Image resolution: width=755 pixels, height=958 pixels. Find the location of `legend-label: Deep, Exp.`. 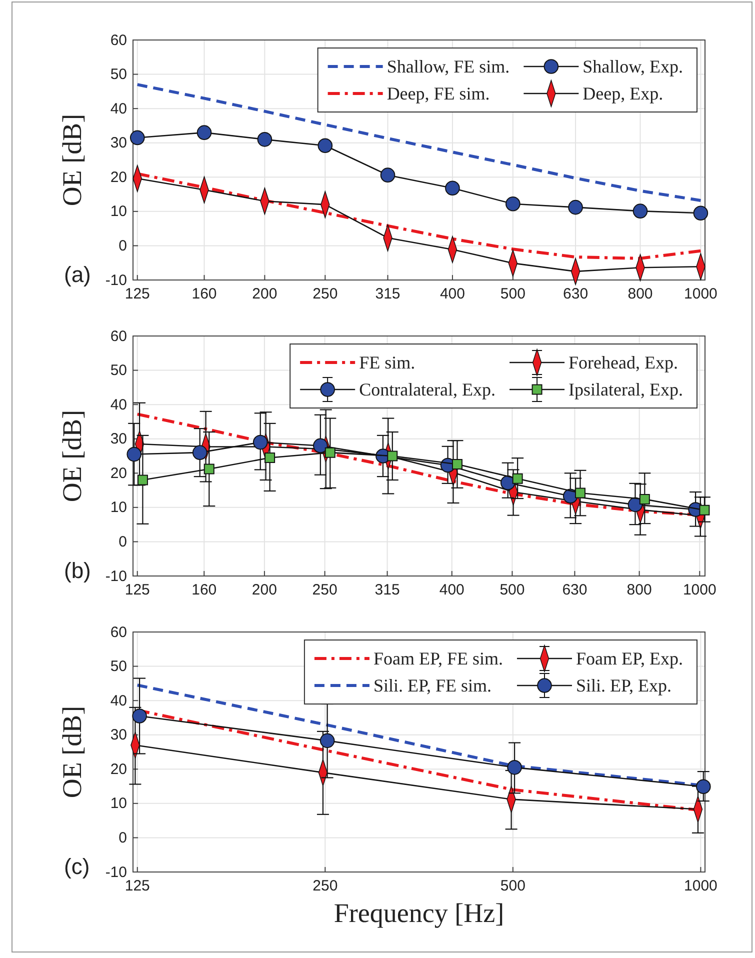

legend-label: Deep, Exp. is located at coordinates (623, 94).